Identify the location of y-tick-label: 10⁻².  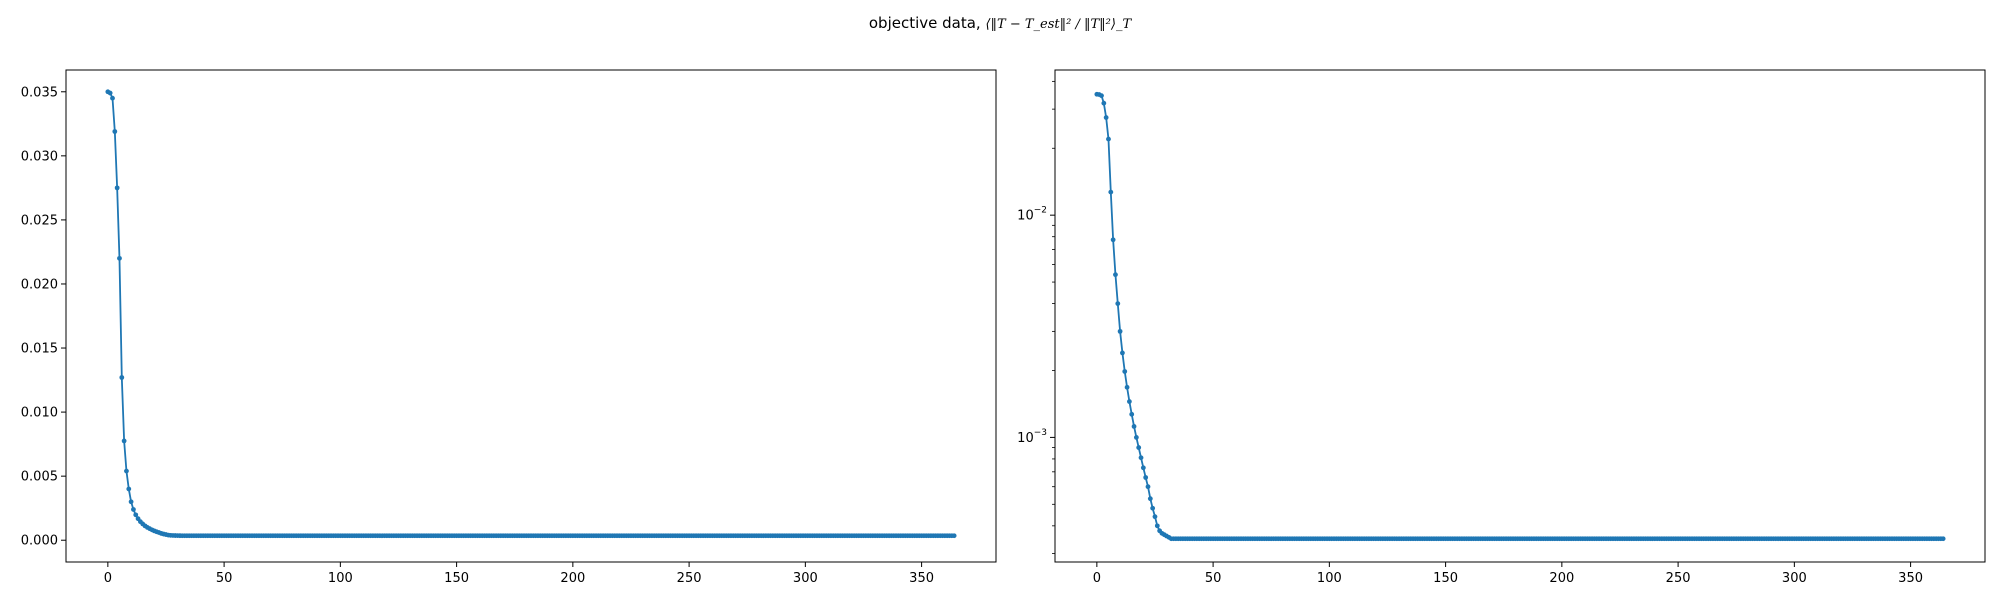
(1032, 215).